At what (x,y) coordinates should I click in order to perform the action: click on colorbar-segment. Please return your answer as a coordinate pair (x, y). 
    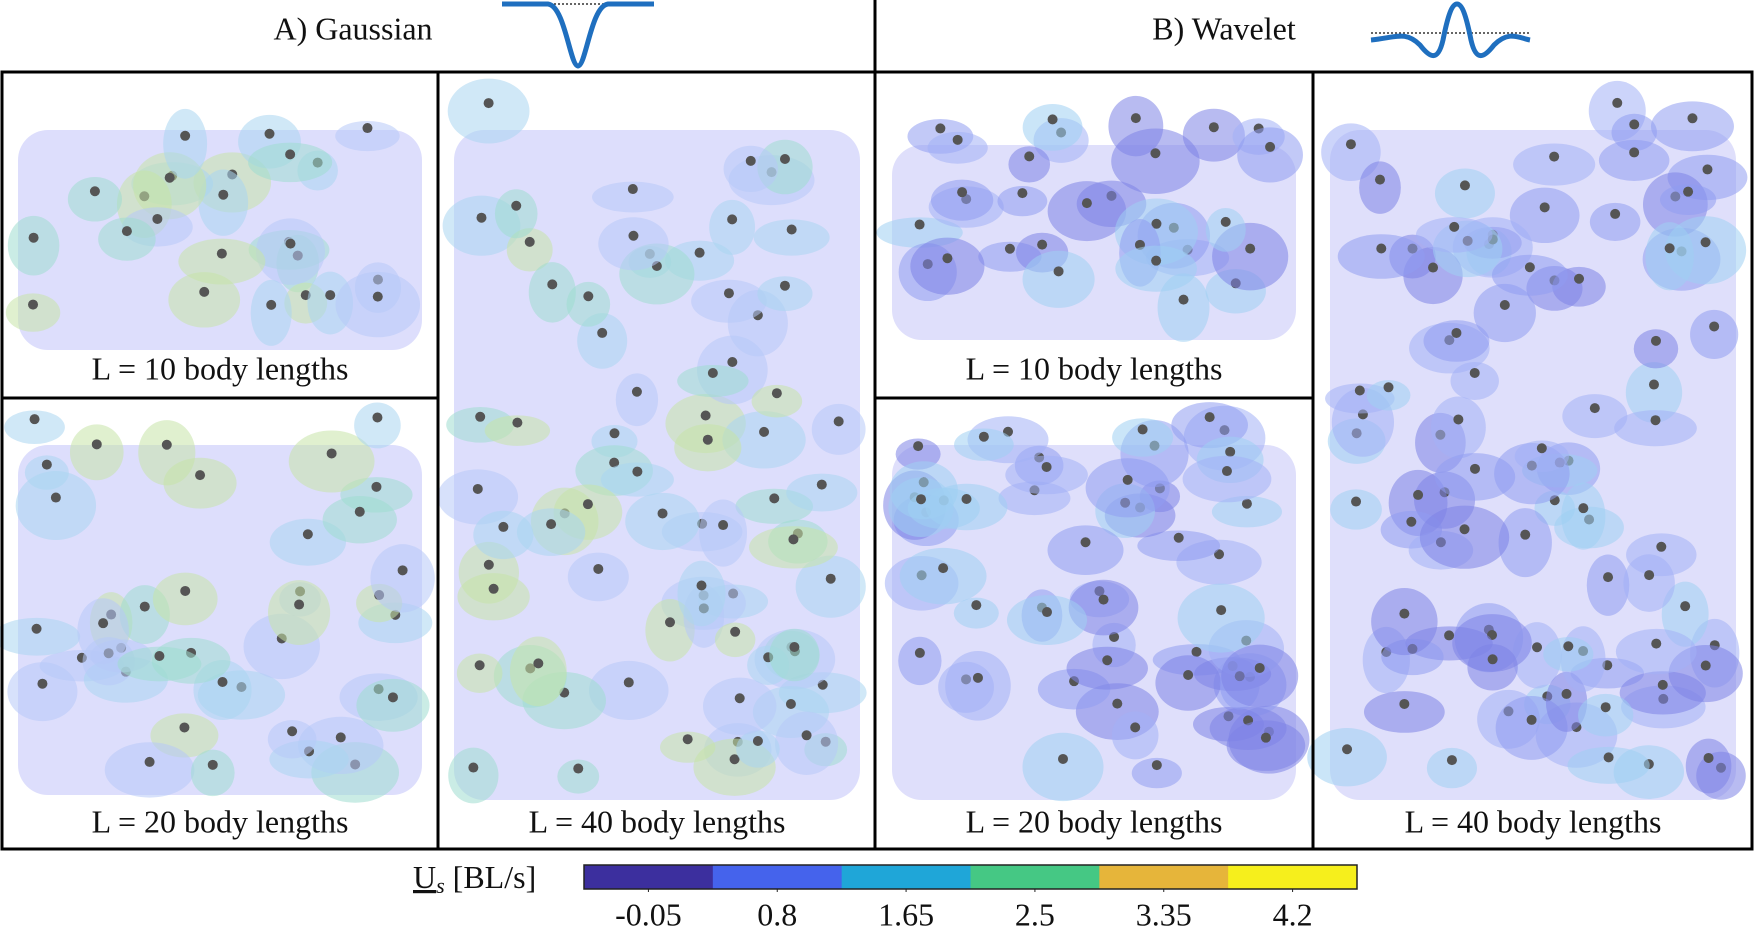
    Looking at the image, I should click on (1035, 877).